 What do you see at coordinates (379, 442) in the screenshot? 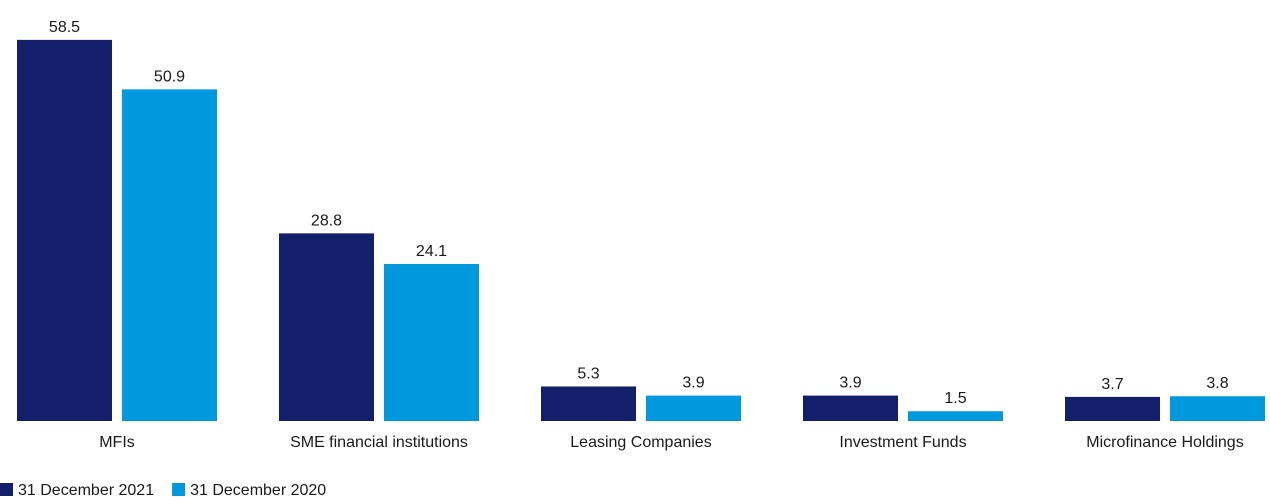
I see `x-tick-label: SME financial institutions` at bounding box center [379, 442].